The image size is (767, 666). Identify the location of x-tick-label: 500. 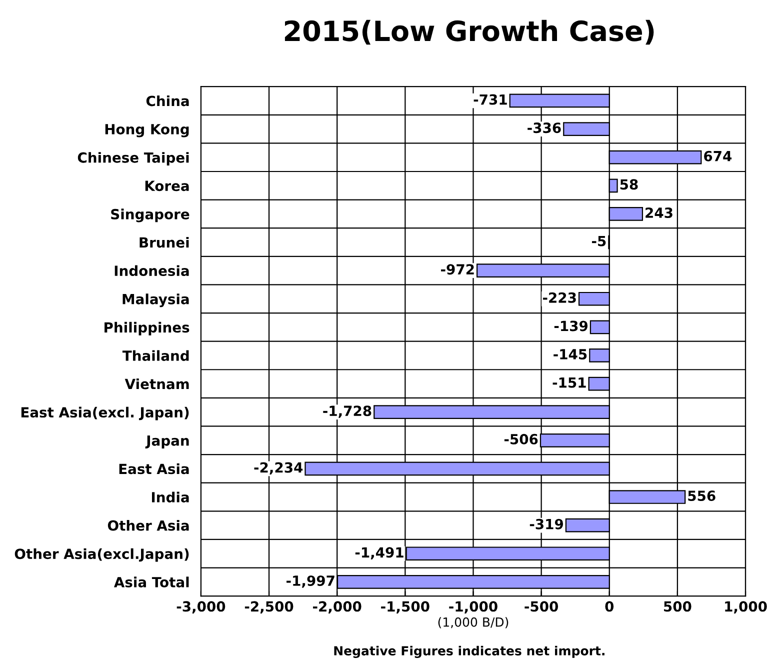
(678, 606).